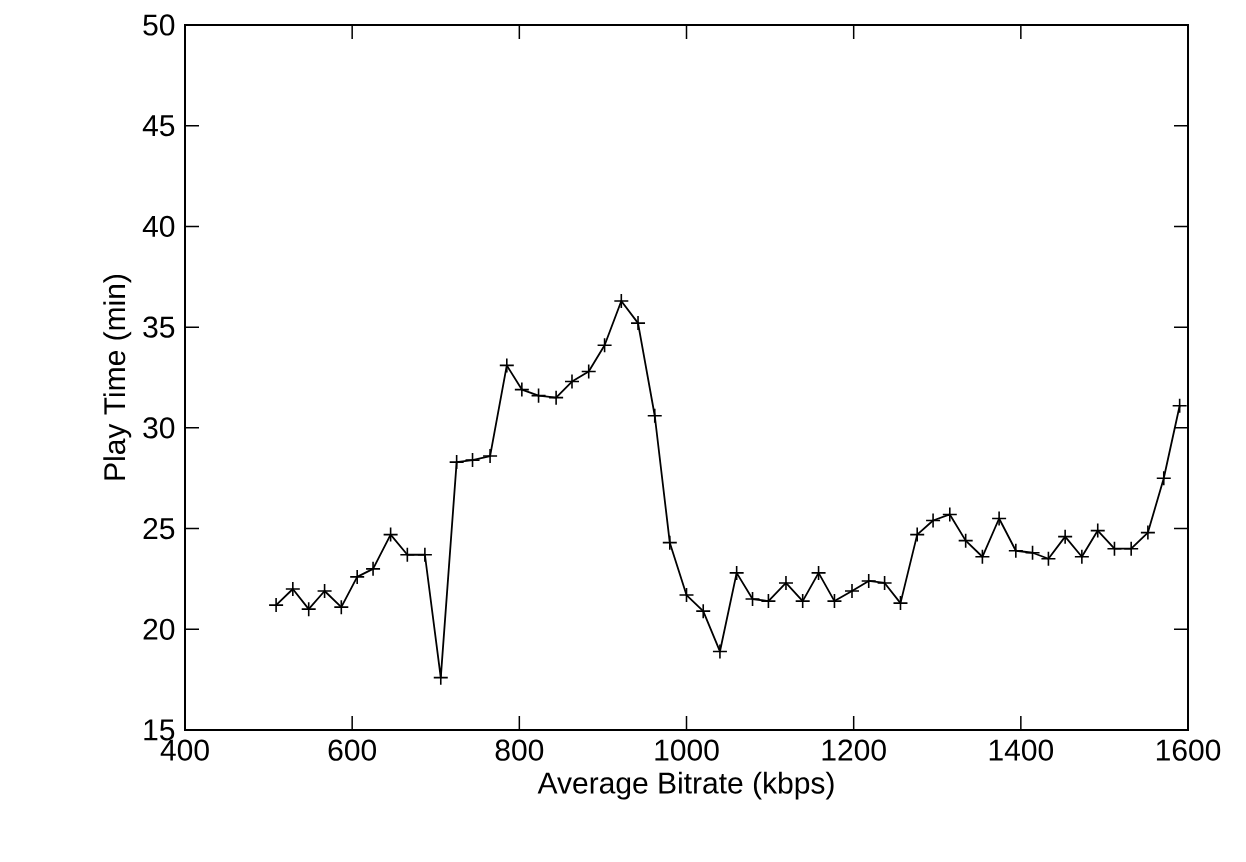 This screenshot has height=862, width=1246. Describe the element at coordinates (158, 226) in the screenshot. I see `y-tick-label: 40` at that location.